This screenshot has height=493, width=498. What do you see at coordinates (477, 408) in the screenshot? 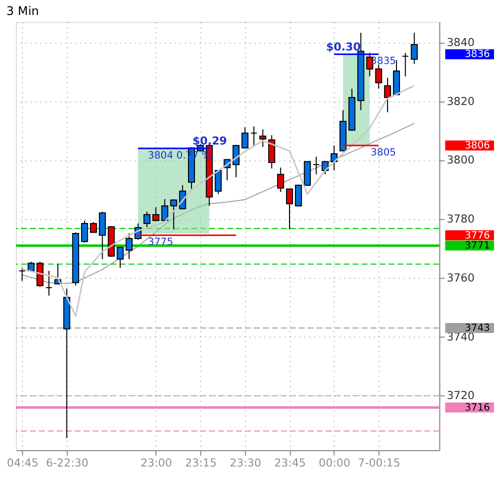
I see `ref-line-label: 3716` at bounding box center [477, 408].